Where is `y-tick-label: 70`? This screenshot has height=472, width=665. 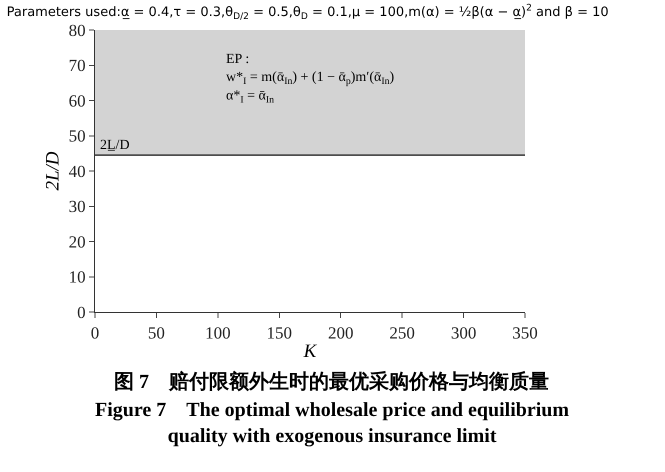 y-tick-label: 70 is located at coordinates (77, 66).